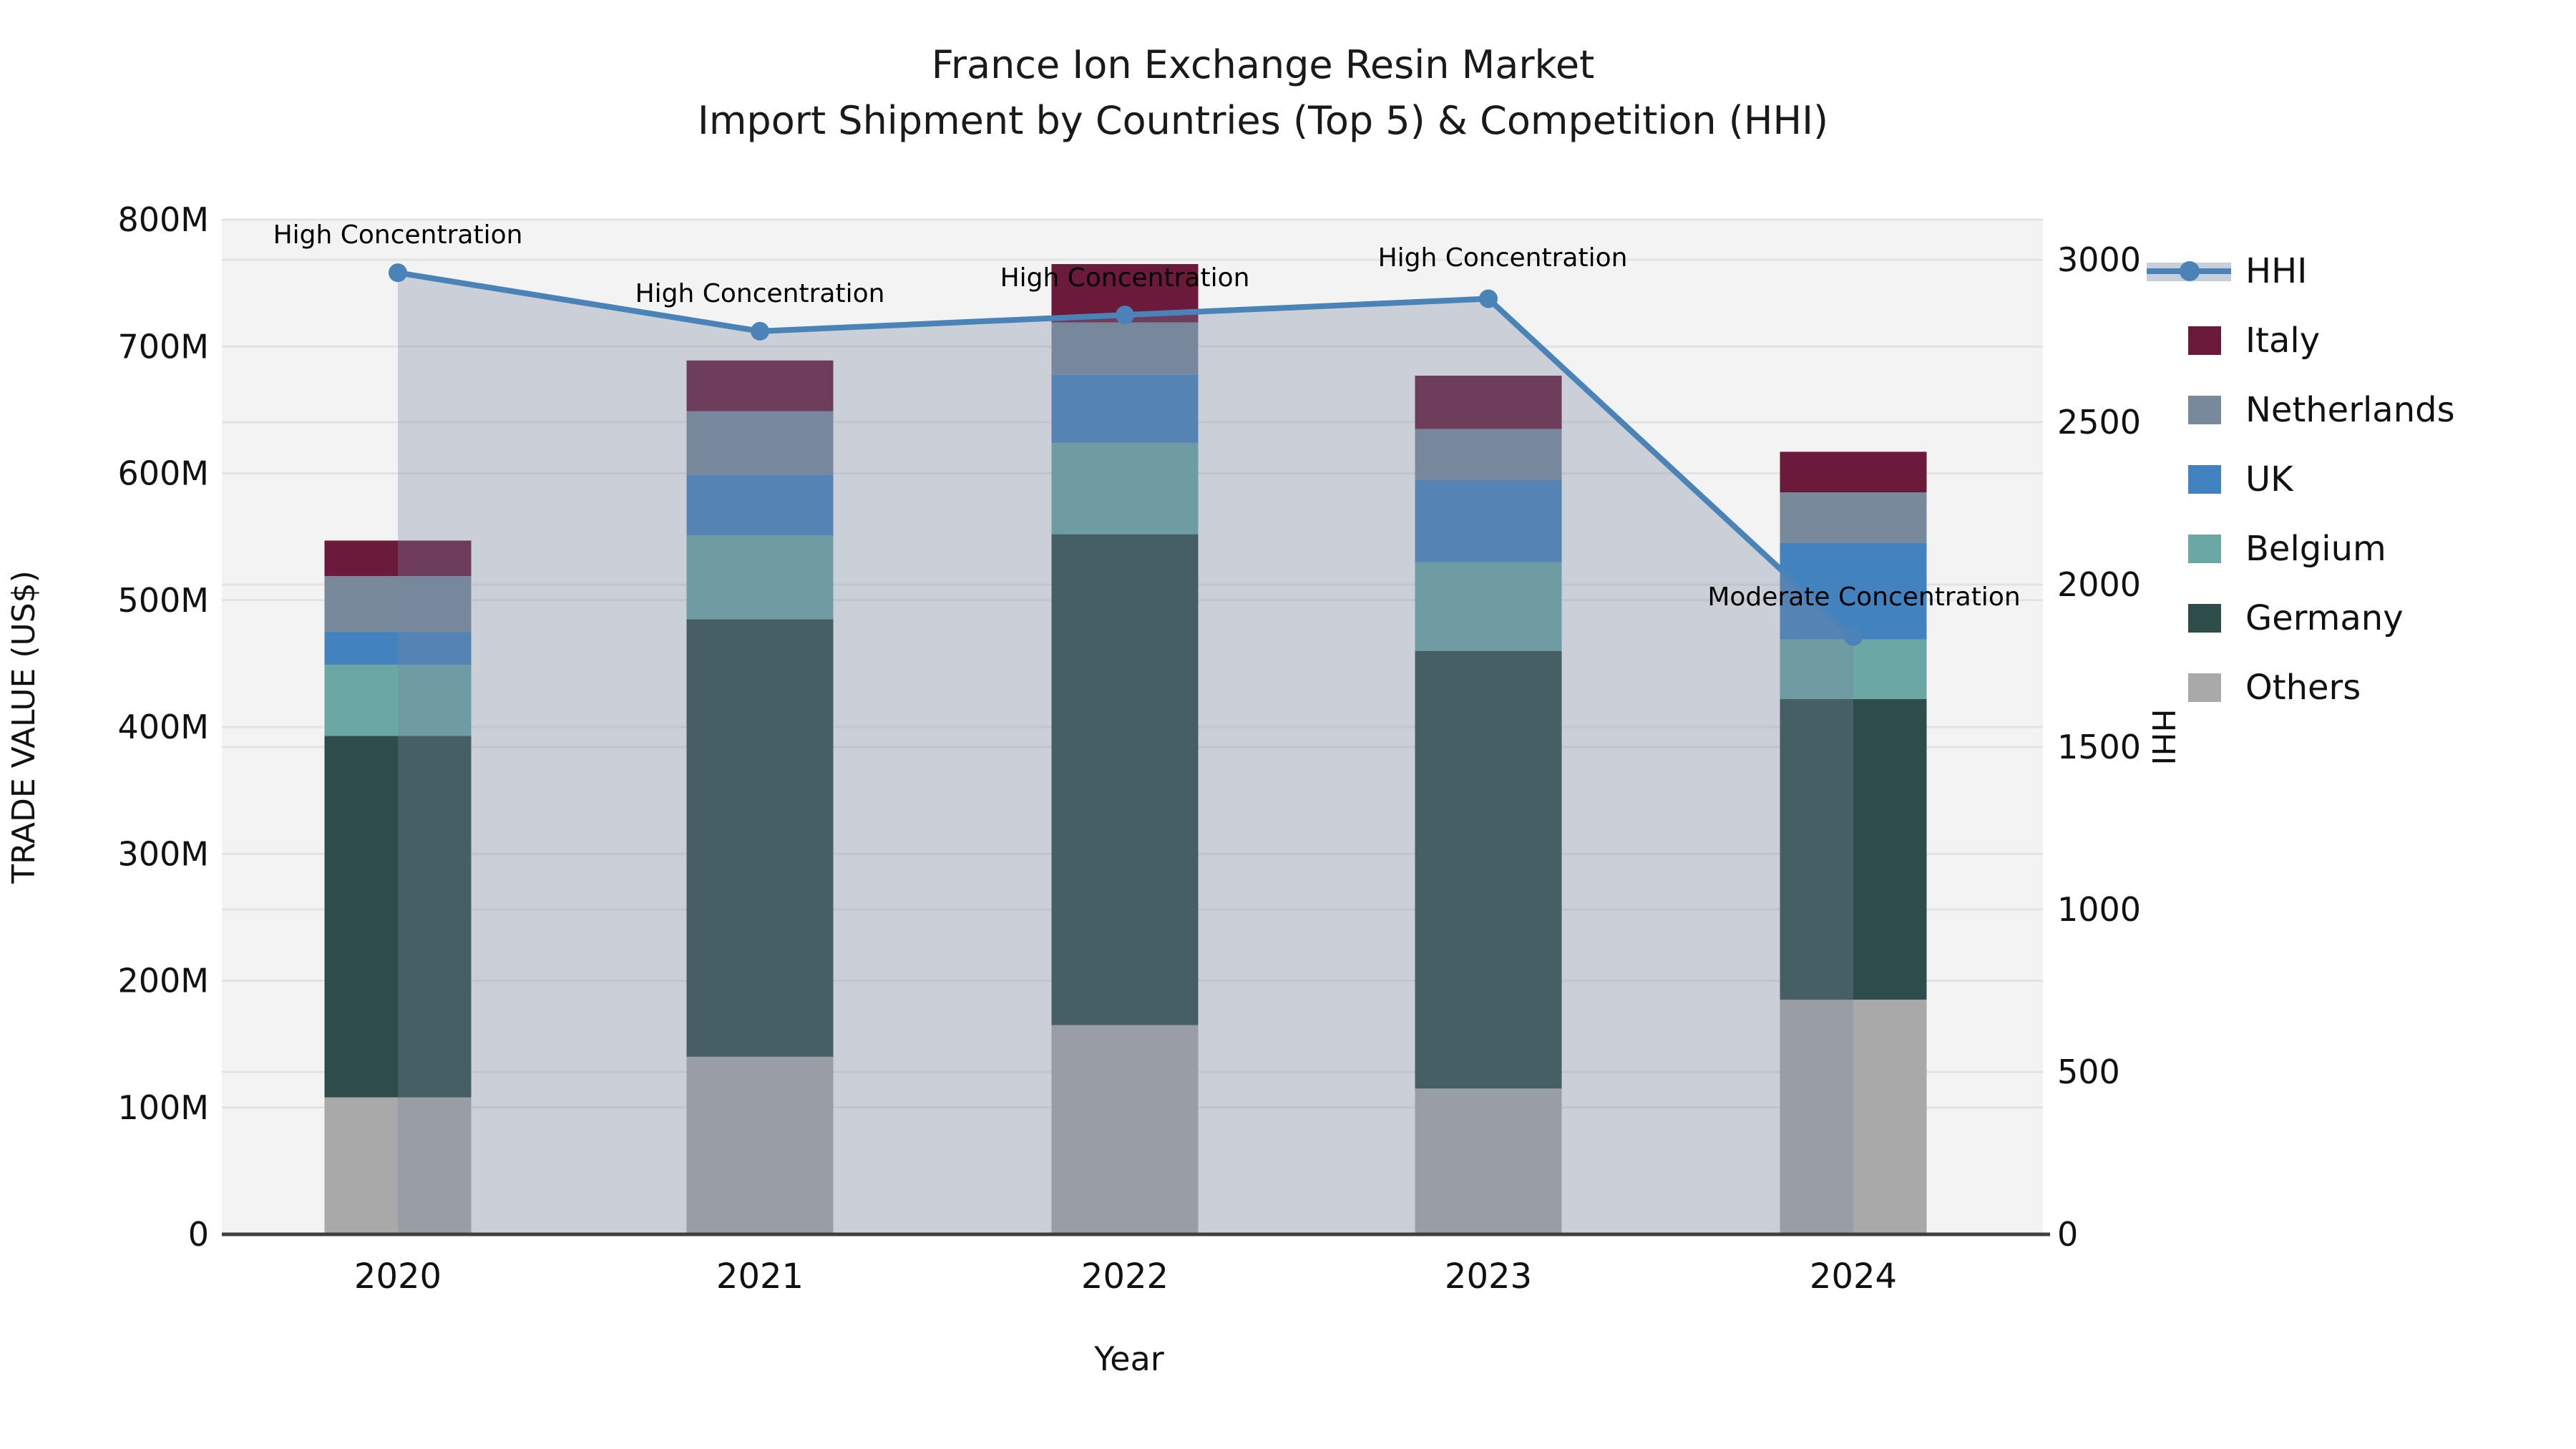 The image size is (2576, 1449). What do you see at coordinates (398, 1165) in the screenshot?
I see `bar-segment-others-2020` at bounding box center [398, 1165].